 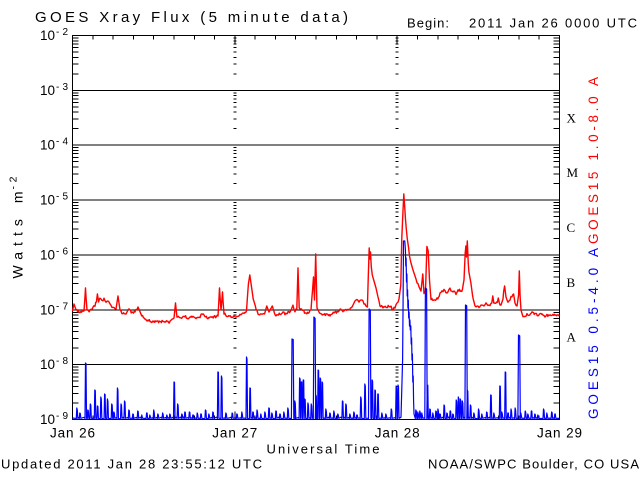 I want to click on svg-text: Jan 28, so click(x=397, y=433).